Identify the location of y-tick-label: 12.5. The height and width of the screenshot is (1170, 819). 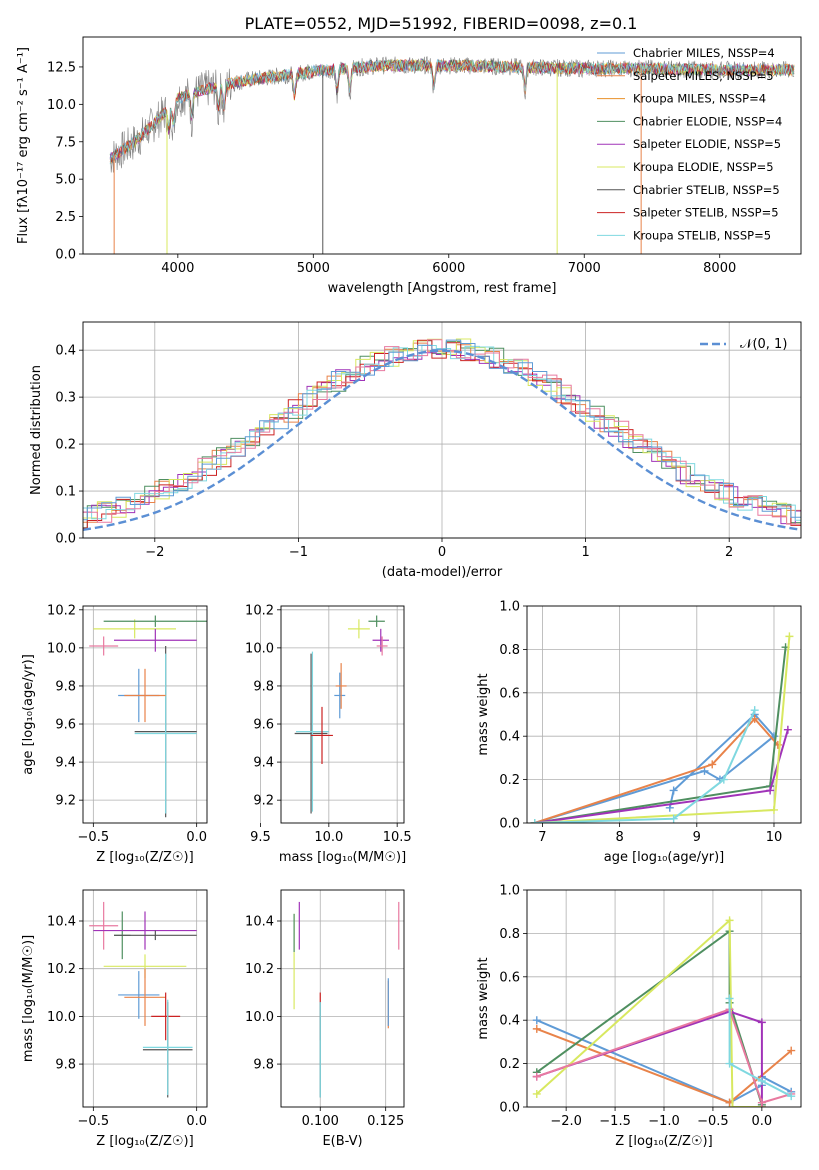
(61, 67).